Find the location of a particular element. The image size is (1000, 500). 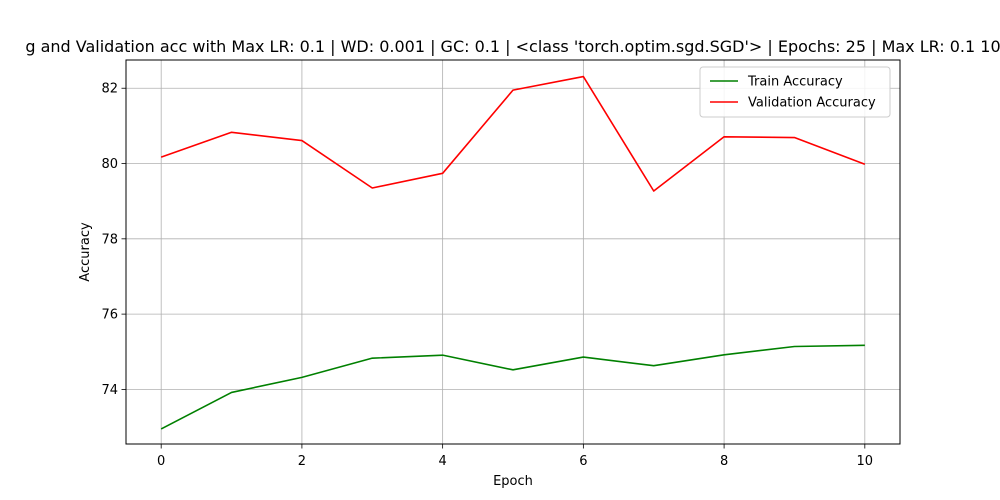

y-tick-label: 82 is located at coordinates (109, 89).